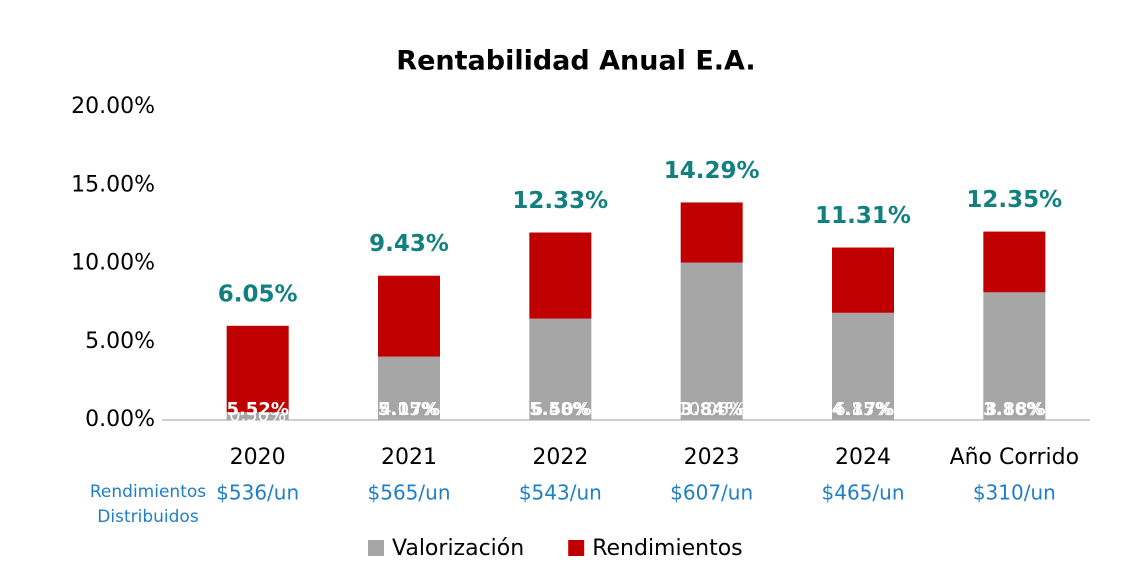 The height and width of the screenshot is (579, 1140). I want to click on data-label: 6.48%, so click(560, 409).